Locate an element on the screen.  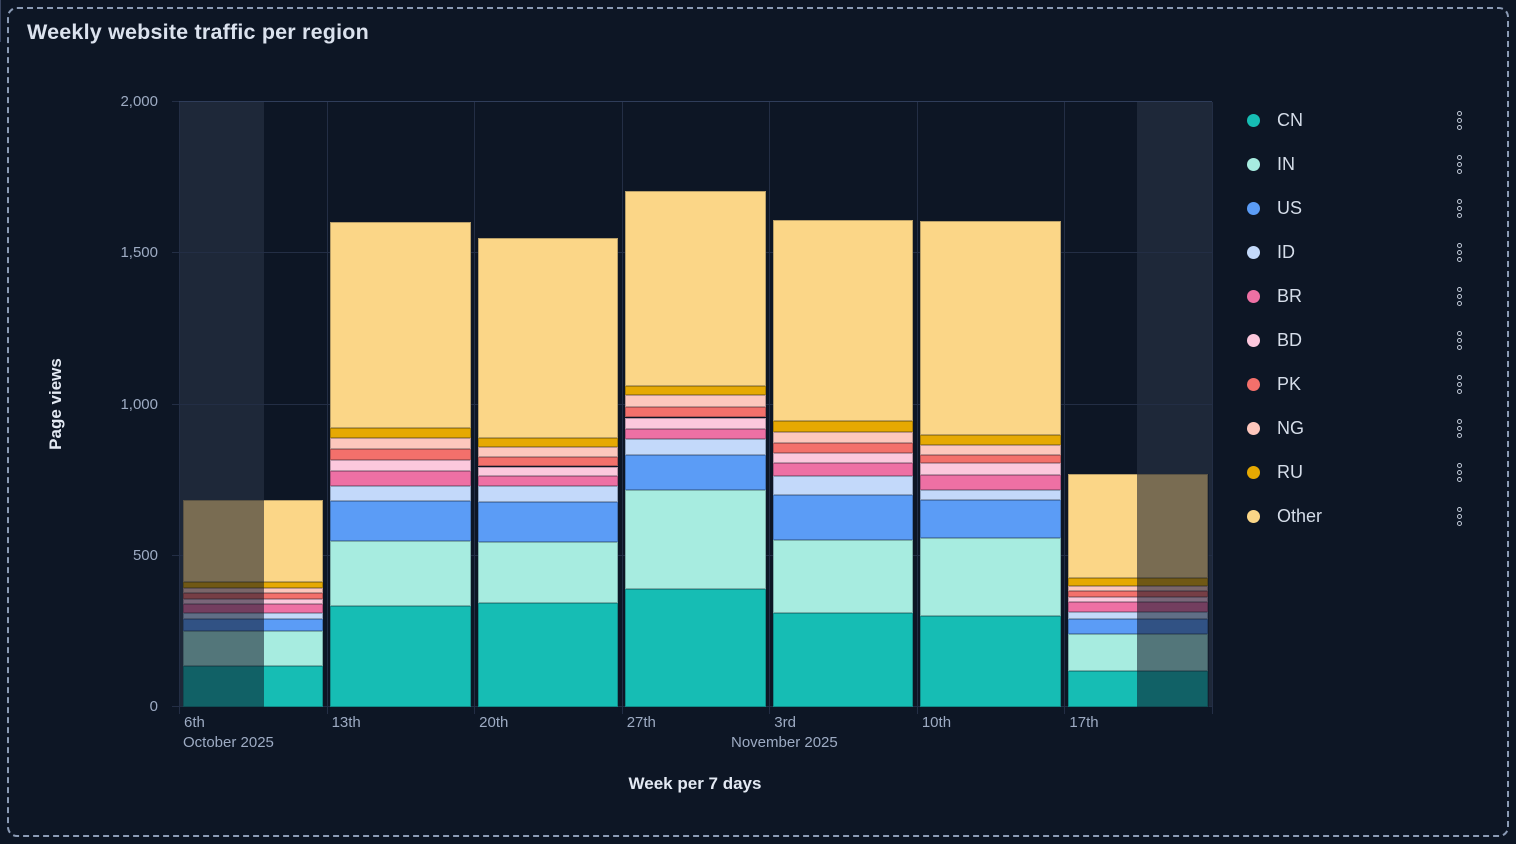
legend-swatch-IN is located at coordinates (1253, 164).